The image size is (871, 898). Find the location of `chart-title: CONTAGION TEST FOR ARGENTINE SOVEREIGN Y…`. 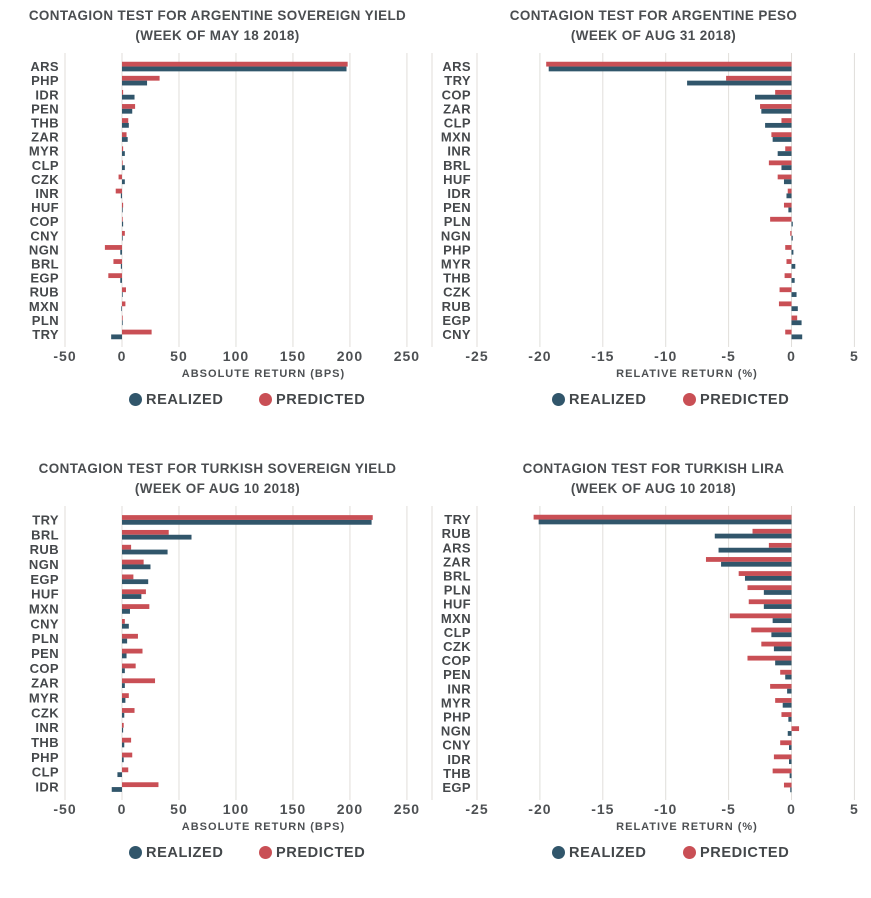

chart-title: CONTAGION TEST FOR ARGENTINE SOVEREIGN Y… is located at coordinates (218, 25).